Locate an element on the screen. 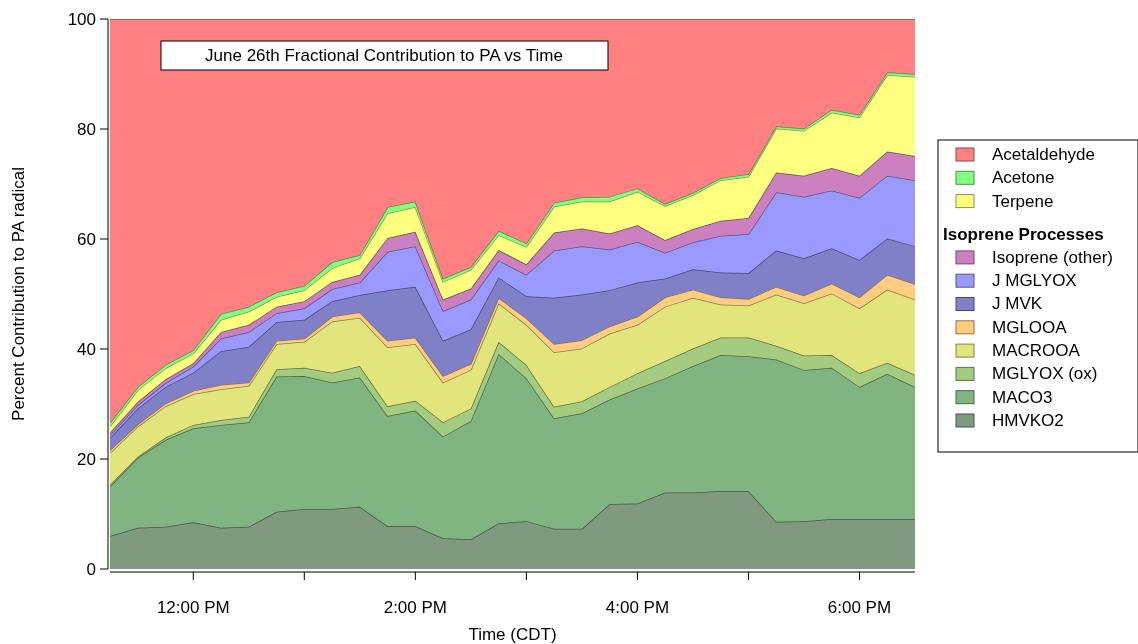 This screenshot has height=644, width=1138. y-axis-title: Percent Contribution to PA radical is located at coordinates (18, 294).